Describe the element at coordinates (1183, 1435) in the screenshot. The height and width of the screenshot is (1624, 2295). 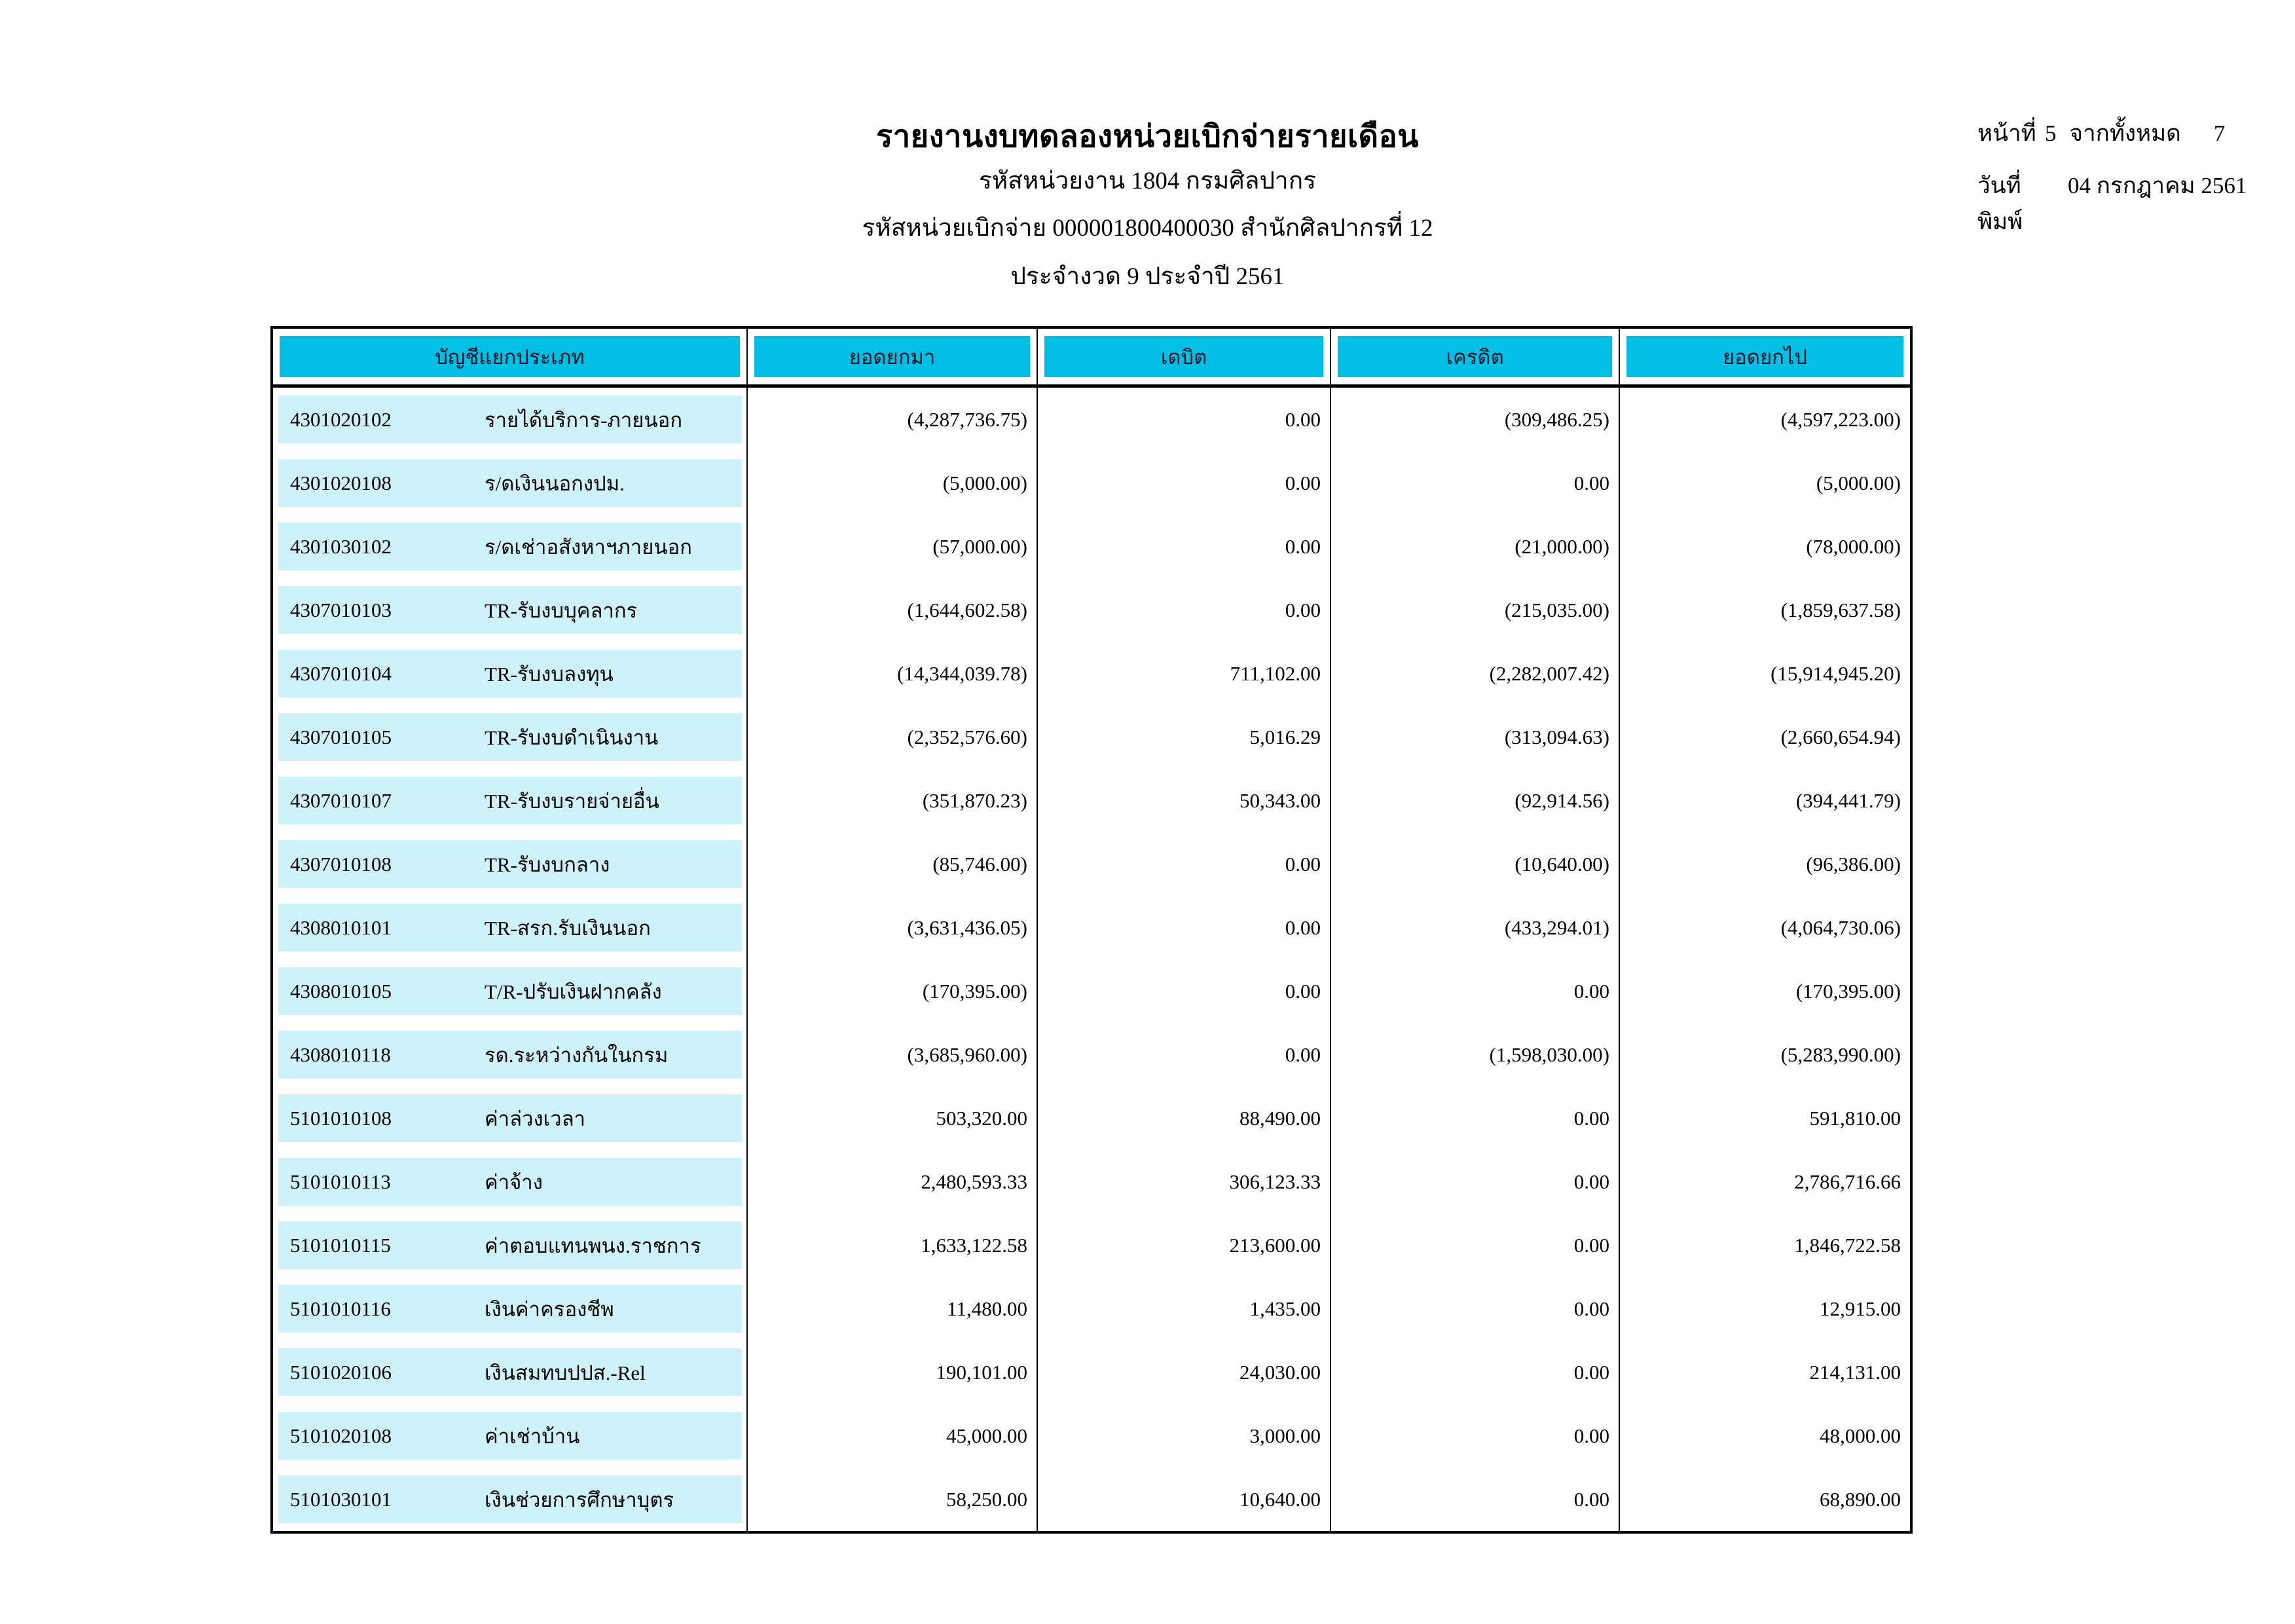
I see `debit-value: 3,000.00` at that location.